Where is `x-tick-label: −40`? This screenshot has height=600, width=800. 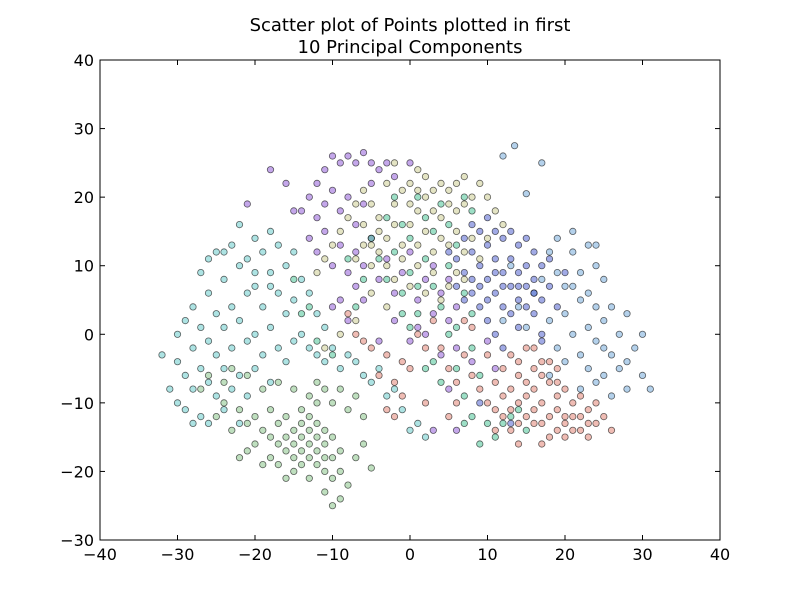 x-tick-label: −40 is located at coordinates (100, 554).